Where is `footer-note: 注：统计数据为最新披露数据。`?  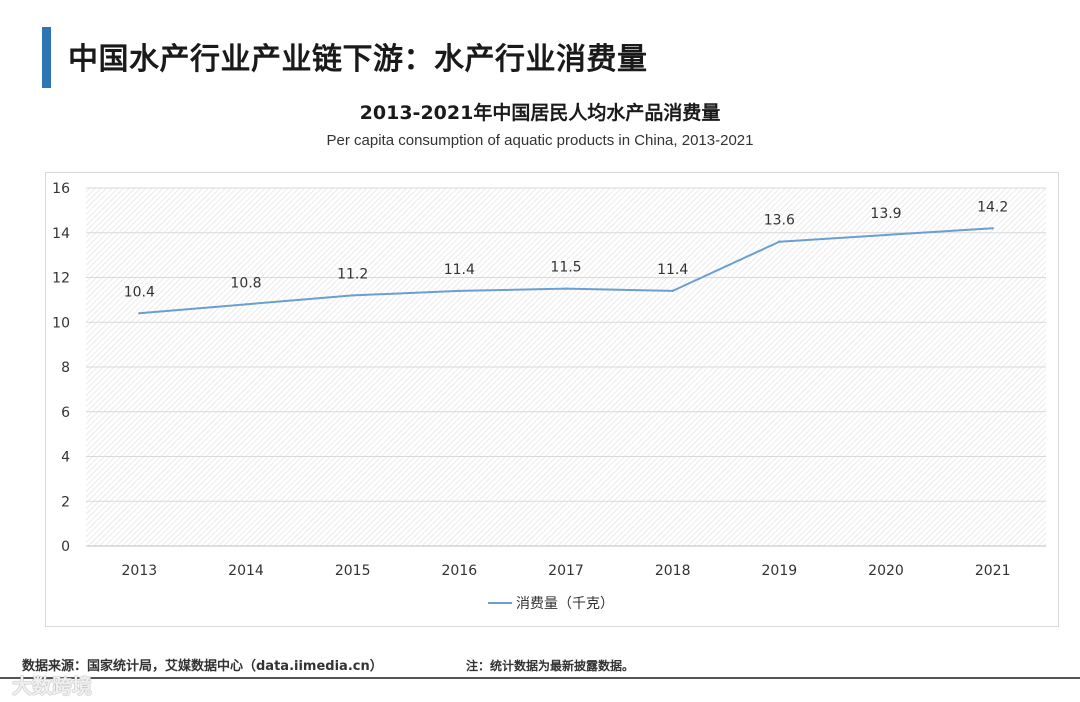 footer-note: 注：统计数据为最新披露数据。 is located at coordinates (550, 666).